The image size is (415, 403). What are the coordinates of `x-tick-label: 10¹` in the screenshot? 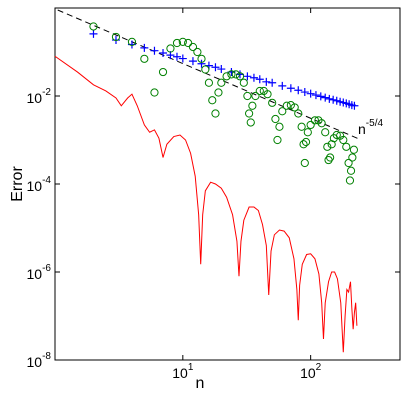 It's located at (183, 371).